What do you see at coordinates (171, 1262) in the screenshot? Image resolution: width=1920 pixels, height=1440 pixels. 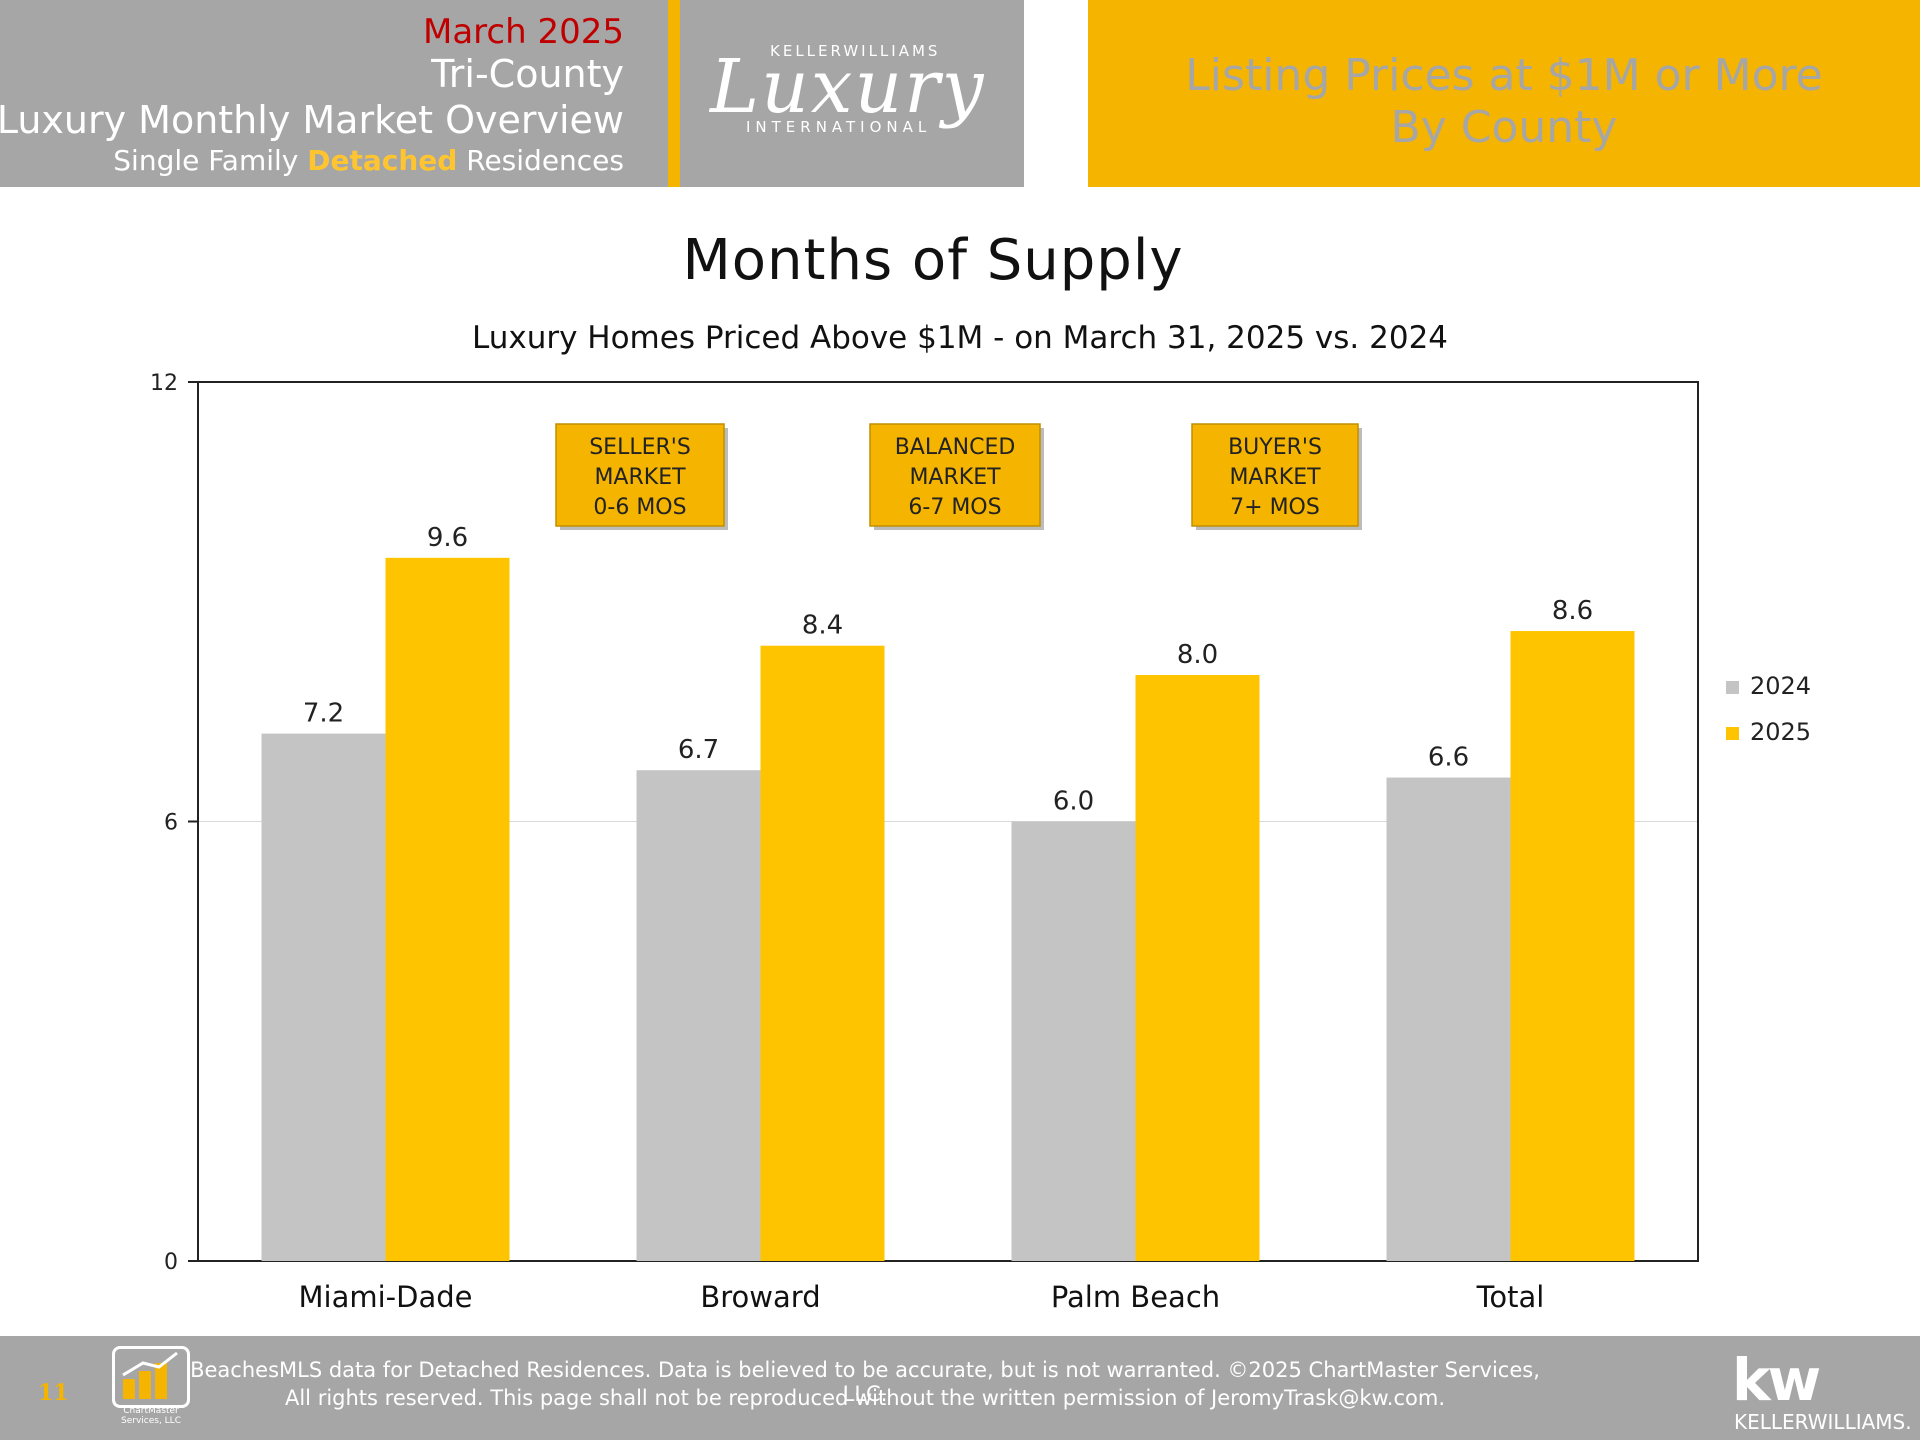 I see `y-tick-label: 0` at bounding box center [171, 1262].